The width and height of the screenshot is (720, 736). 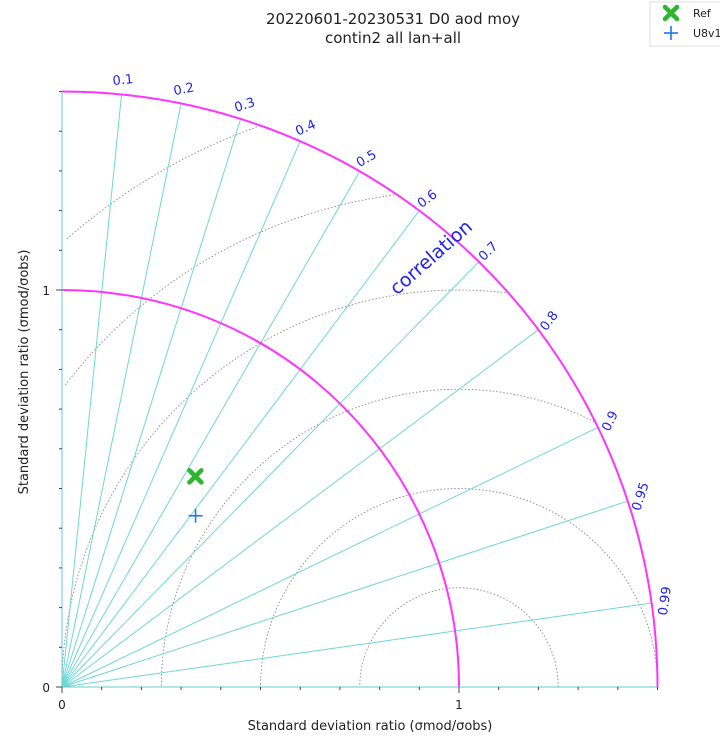 What do you see at coordinates (245, 105) in the screenshot?
I see `correlation-tick-label-0.3: 0.3` at bounding box center [245, 105].